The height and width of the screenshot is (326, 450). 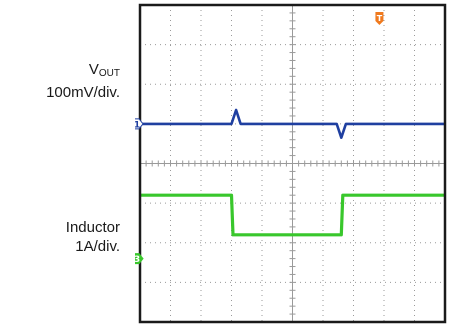 What do you see at coordinates (292, 215) in the screenshot?
I see `inductor-trace` at bounding box center [292, 215].